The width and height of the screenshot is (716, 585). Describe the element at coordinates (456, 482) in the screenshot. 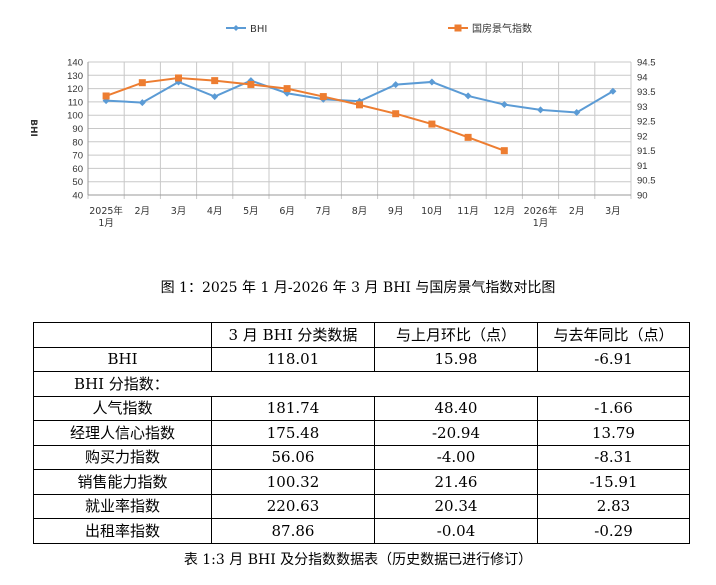

I see `cell: 21.46` at that location.